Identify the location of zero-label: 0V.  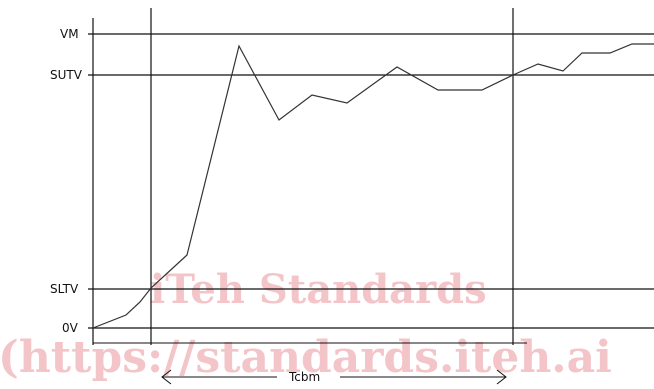
(70, 328).